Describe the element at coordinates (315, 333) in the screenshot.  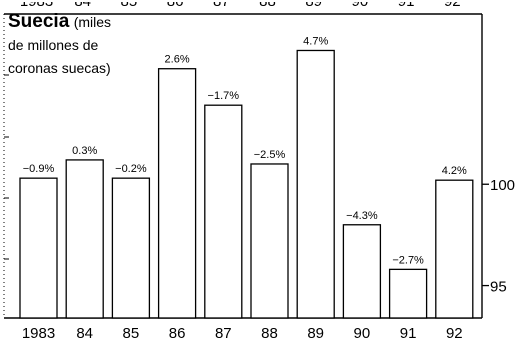
I see `x-tick-label: 89` at that location.